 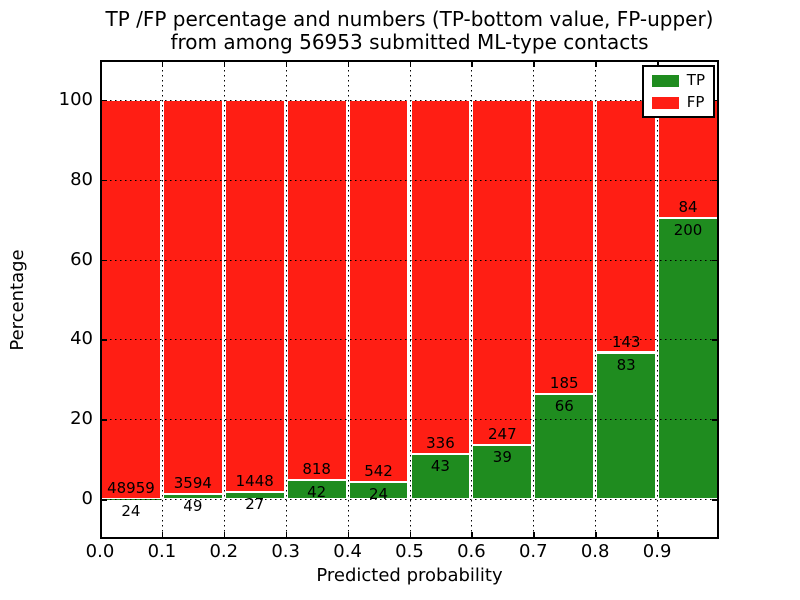 What do you see at coordinates (440, 465) in the screenshot?
I see `tp-count-label: 43` at bounding box center [440, 465].